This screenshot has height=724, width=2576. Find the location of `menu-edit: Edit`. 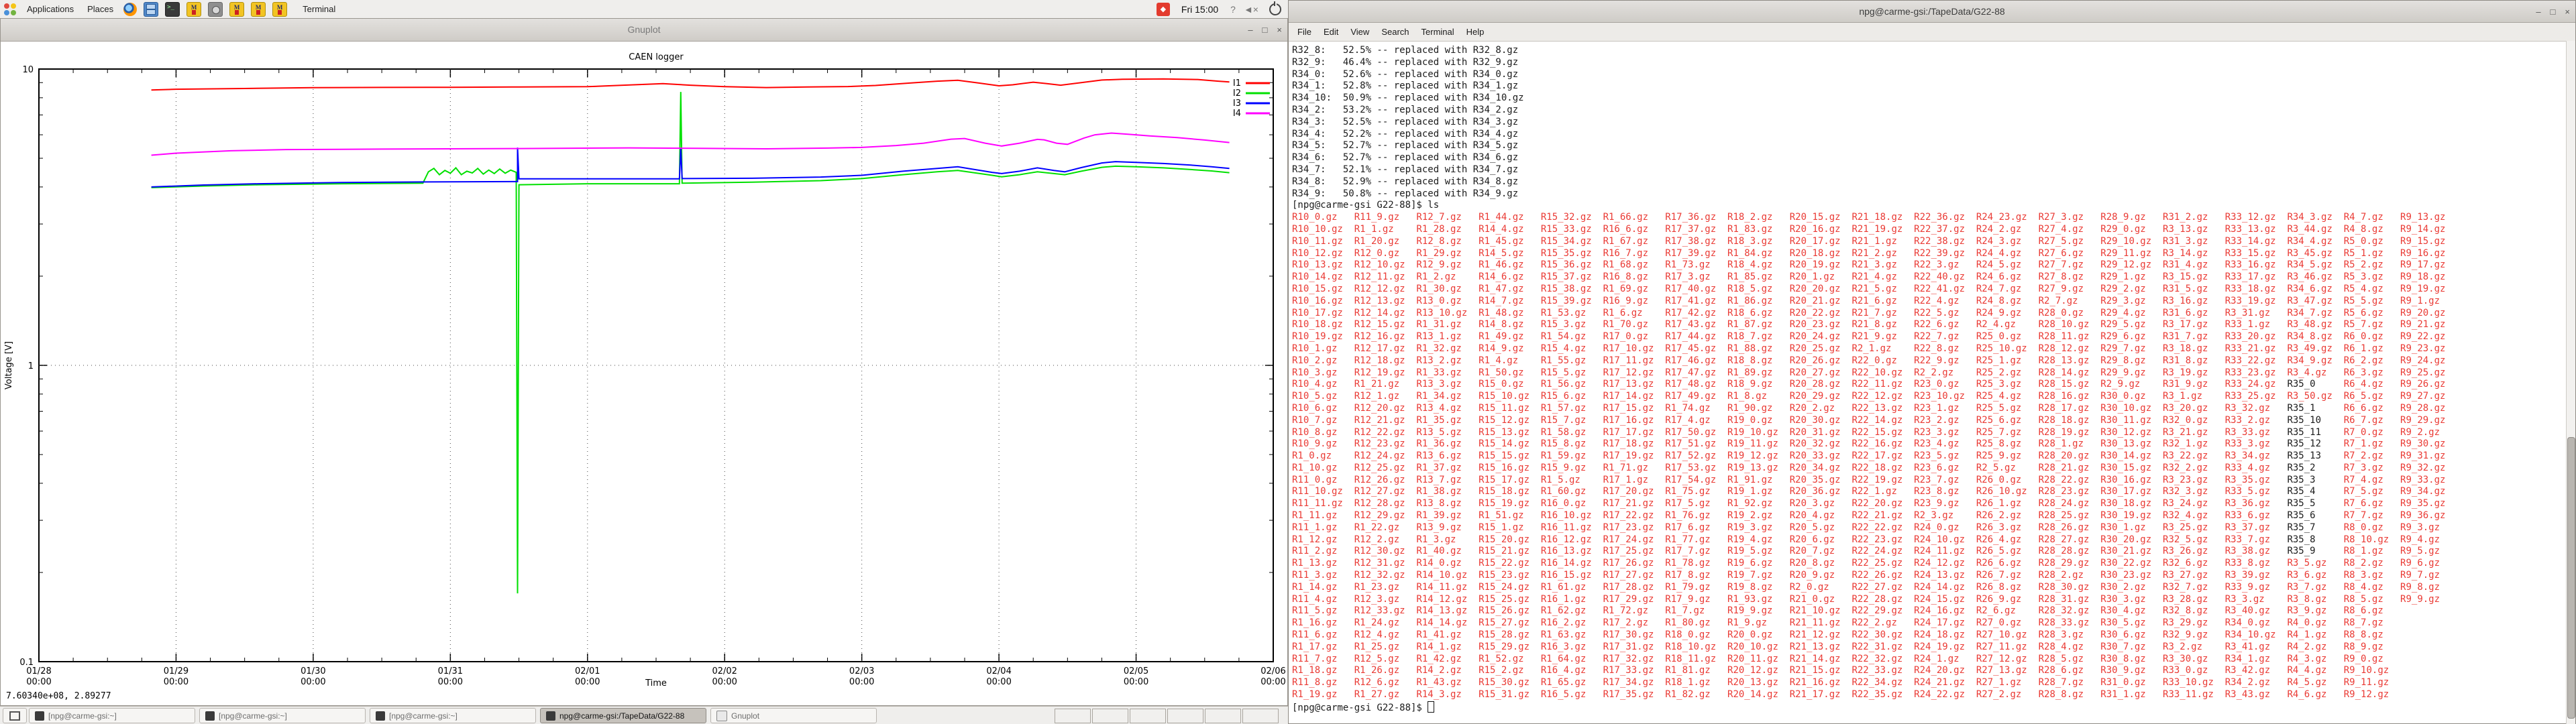

menu-edit: Edit is located at coordinates (1331, 32).